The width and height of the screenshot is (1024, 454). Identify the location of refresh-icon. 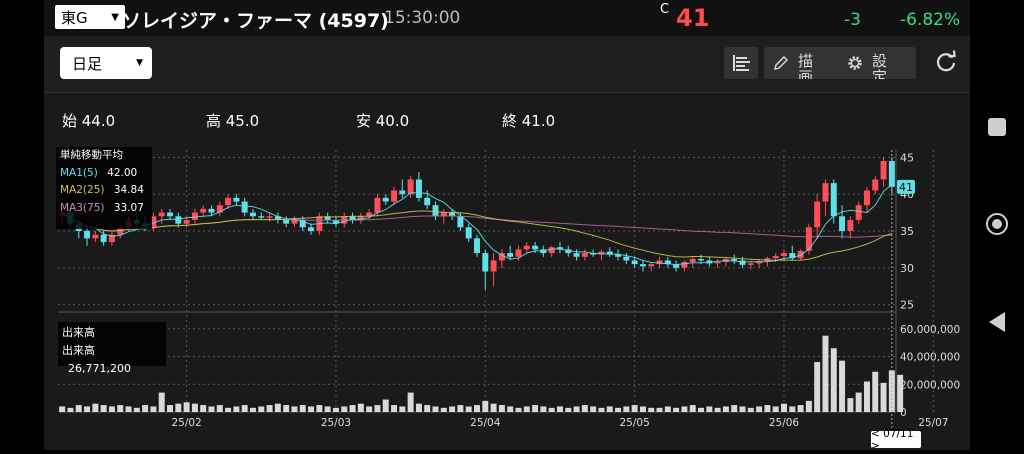
(946, 62).